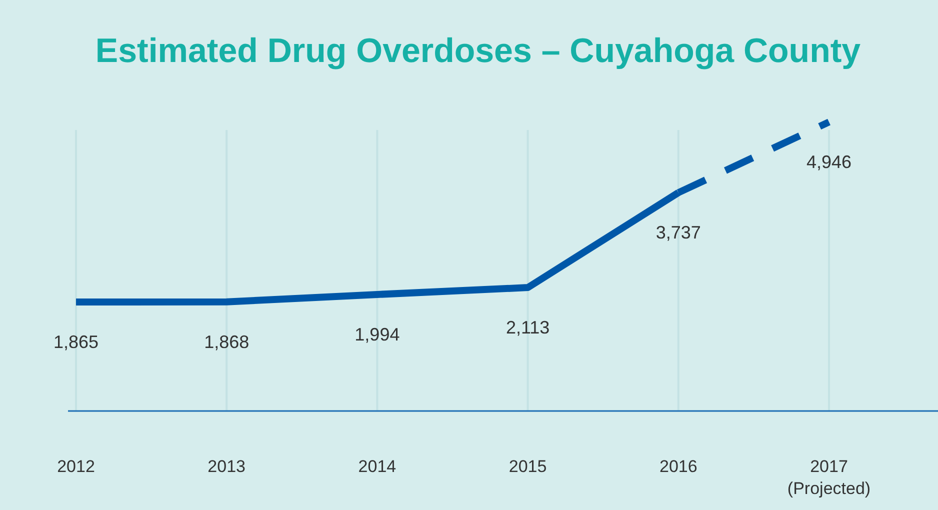 This screenshot has width=938, height=510. What do you see at coordinates (829, 477) in the screenshot?
I see `x-tick-label: 2017 (Projected)` at bounding box center [829, 477].